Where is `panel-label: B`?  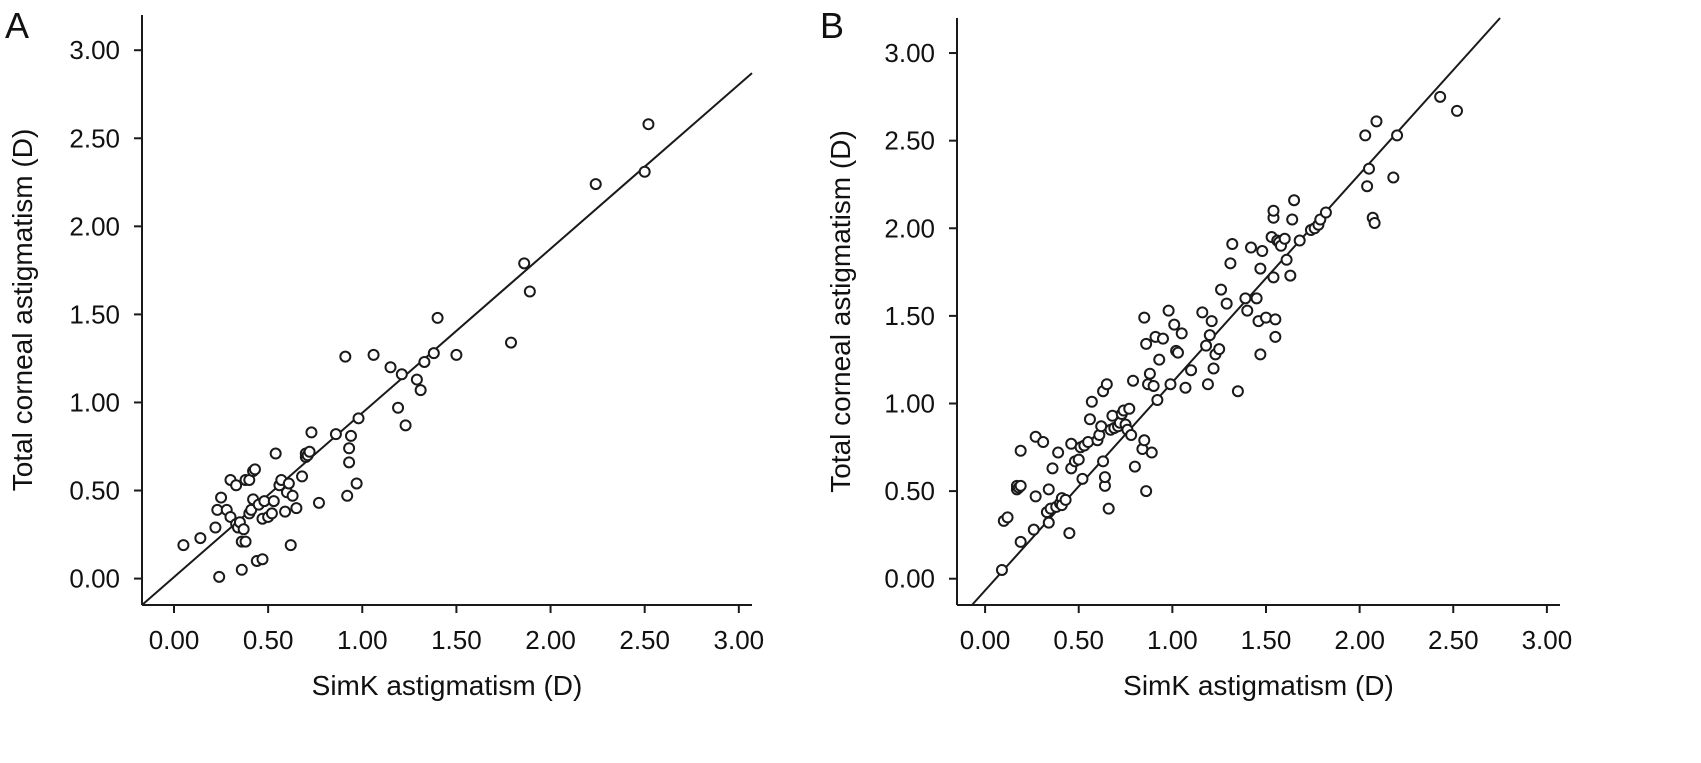
panel-label: B is located at coordinates (832, 25).